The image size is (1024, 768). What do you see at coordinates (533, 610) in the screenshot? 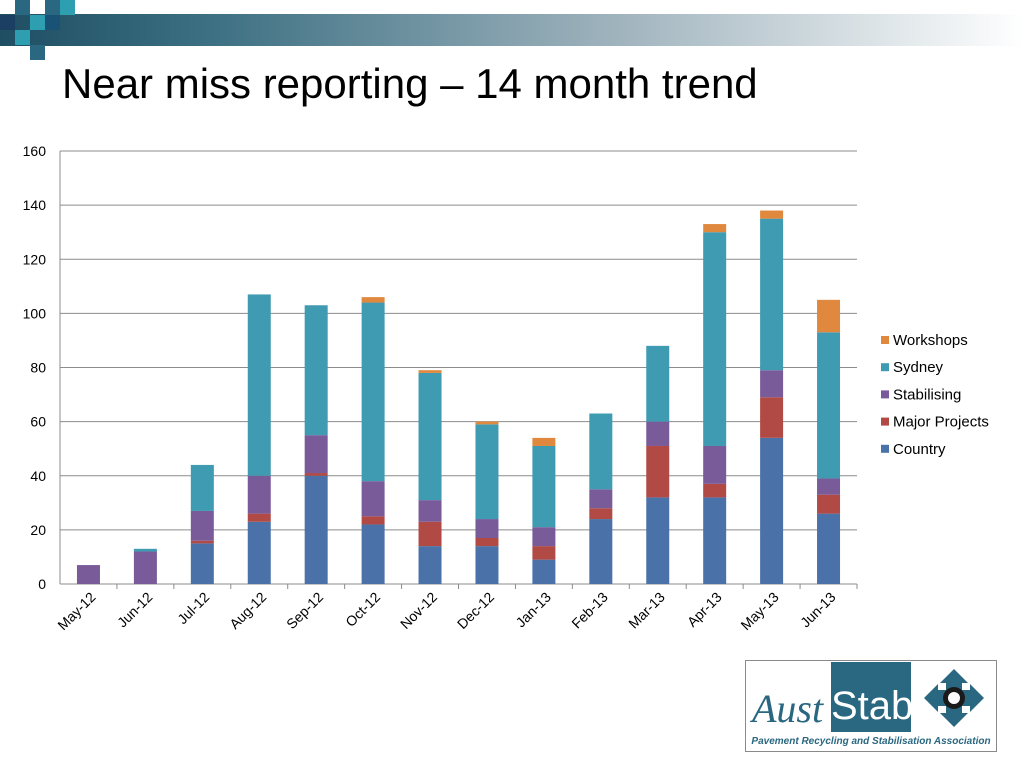
I see `x-tick-label: Jan-13` at bounding box center [533, 610].